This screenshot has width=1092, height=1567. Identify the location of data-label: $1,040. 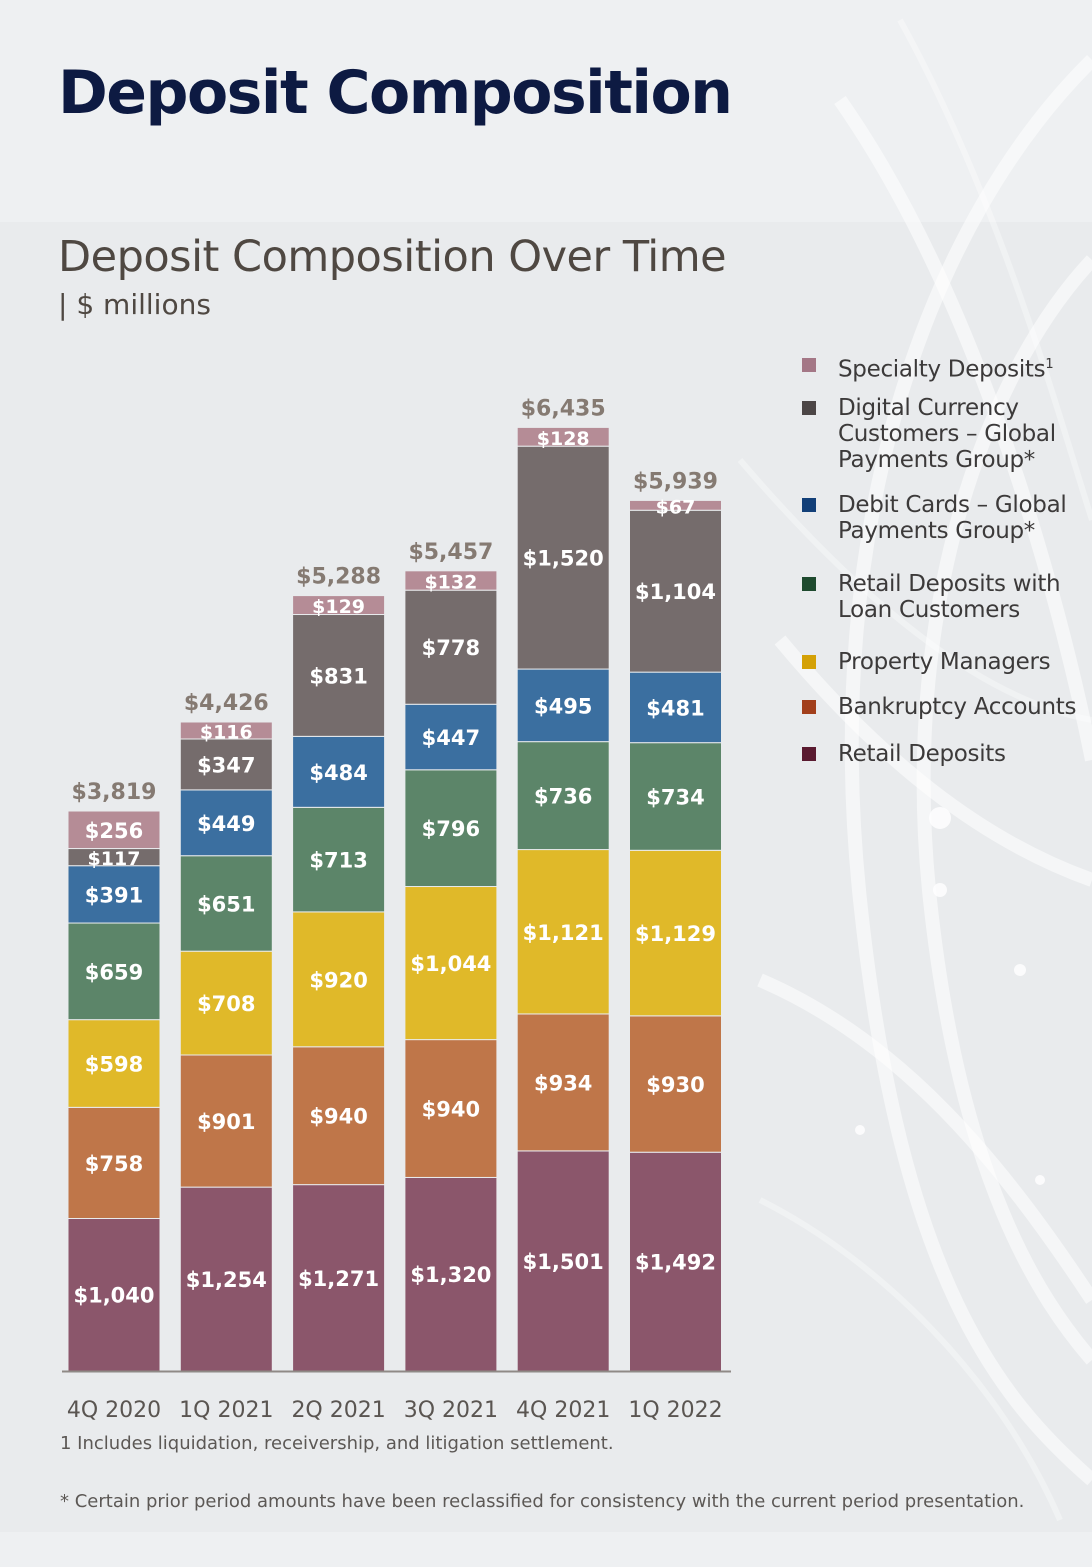
(113, 1296).